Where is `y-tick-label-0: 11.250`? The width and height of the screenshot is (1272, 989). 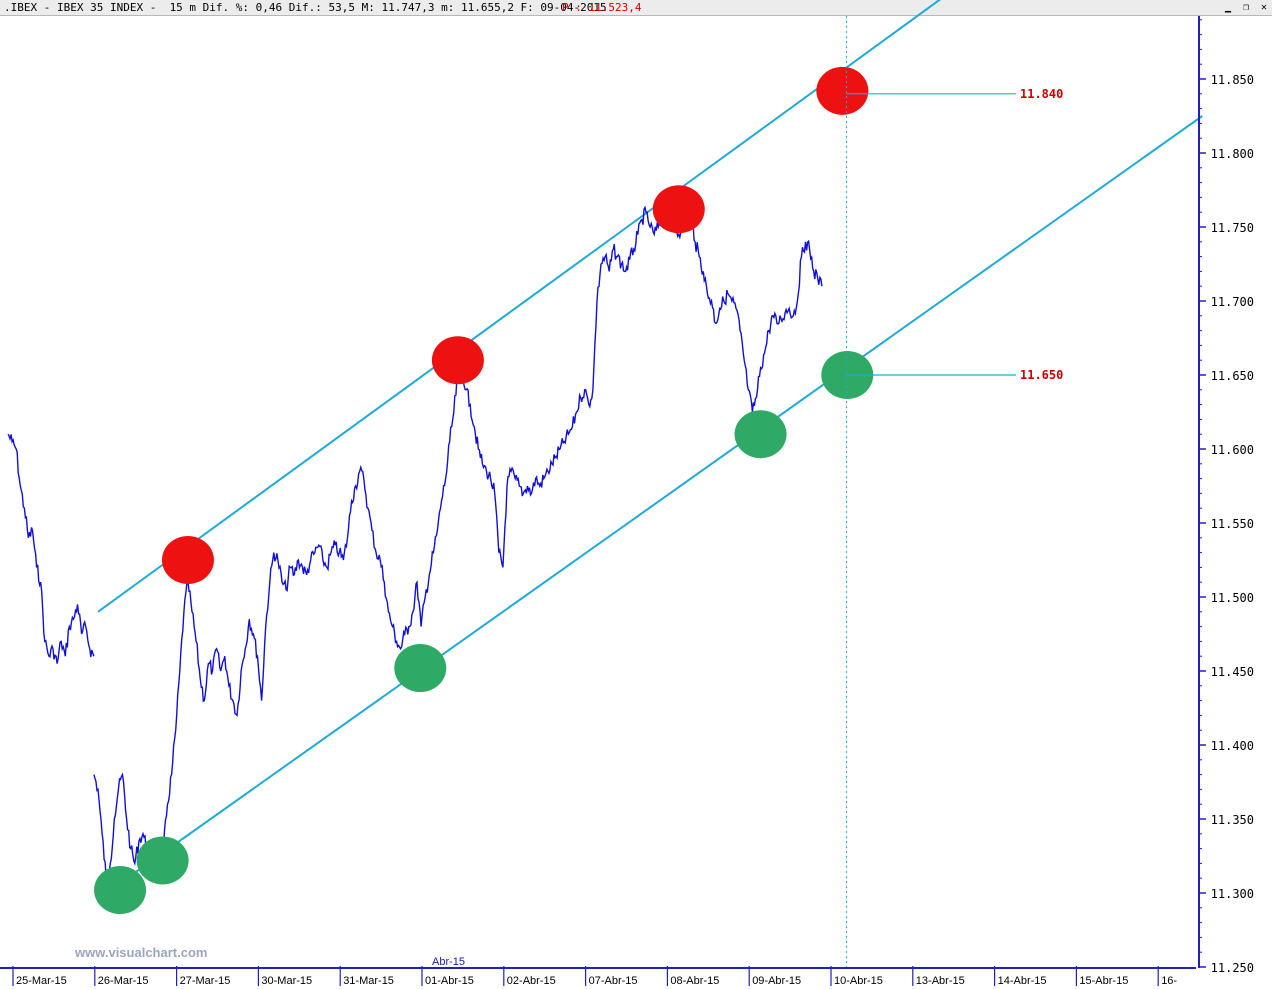
y-tick-label-0: 11.250 is located at coordinates (1232, 968).